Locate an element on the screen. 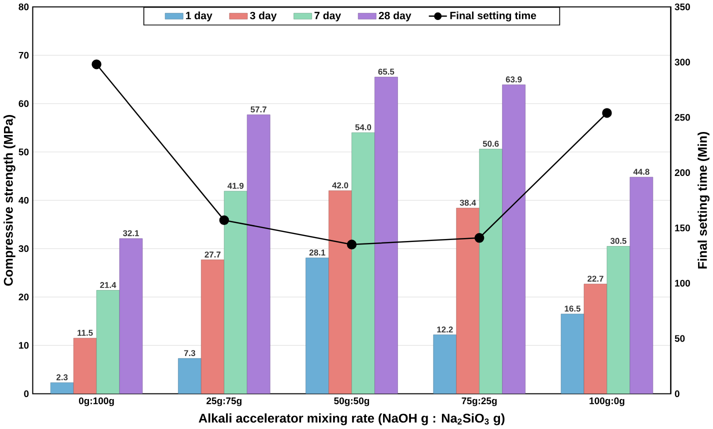 This screenshot has width=713, height=429. x-axis-title: Alkali accelerator mixing rate (NaOH g : Na$_{2}$SiO$_{3}$ g) is located at coordinates (351, 419).